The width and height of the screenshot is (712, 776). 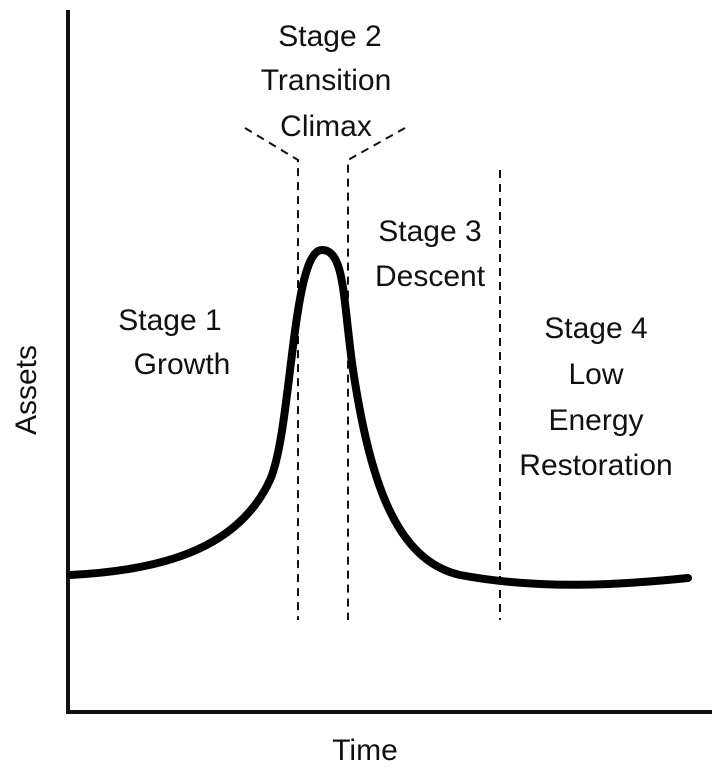 What do you see at coordinates (169, 320) in the screenshot?
I see `stage-label: Stage 1` at bounding box center [169, 320].